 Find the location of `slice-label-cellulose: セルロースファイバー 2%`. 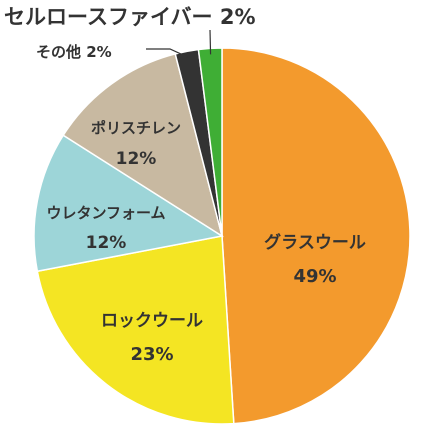

slice-label-cellulose: セルロースファイバー 2% is located at coordinates (130, 17).